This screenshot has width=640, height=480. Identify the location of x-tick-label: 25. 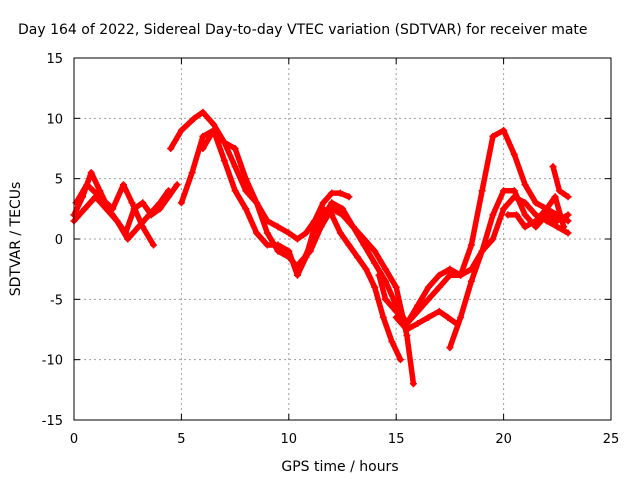
(611, 439).